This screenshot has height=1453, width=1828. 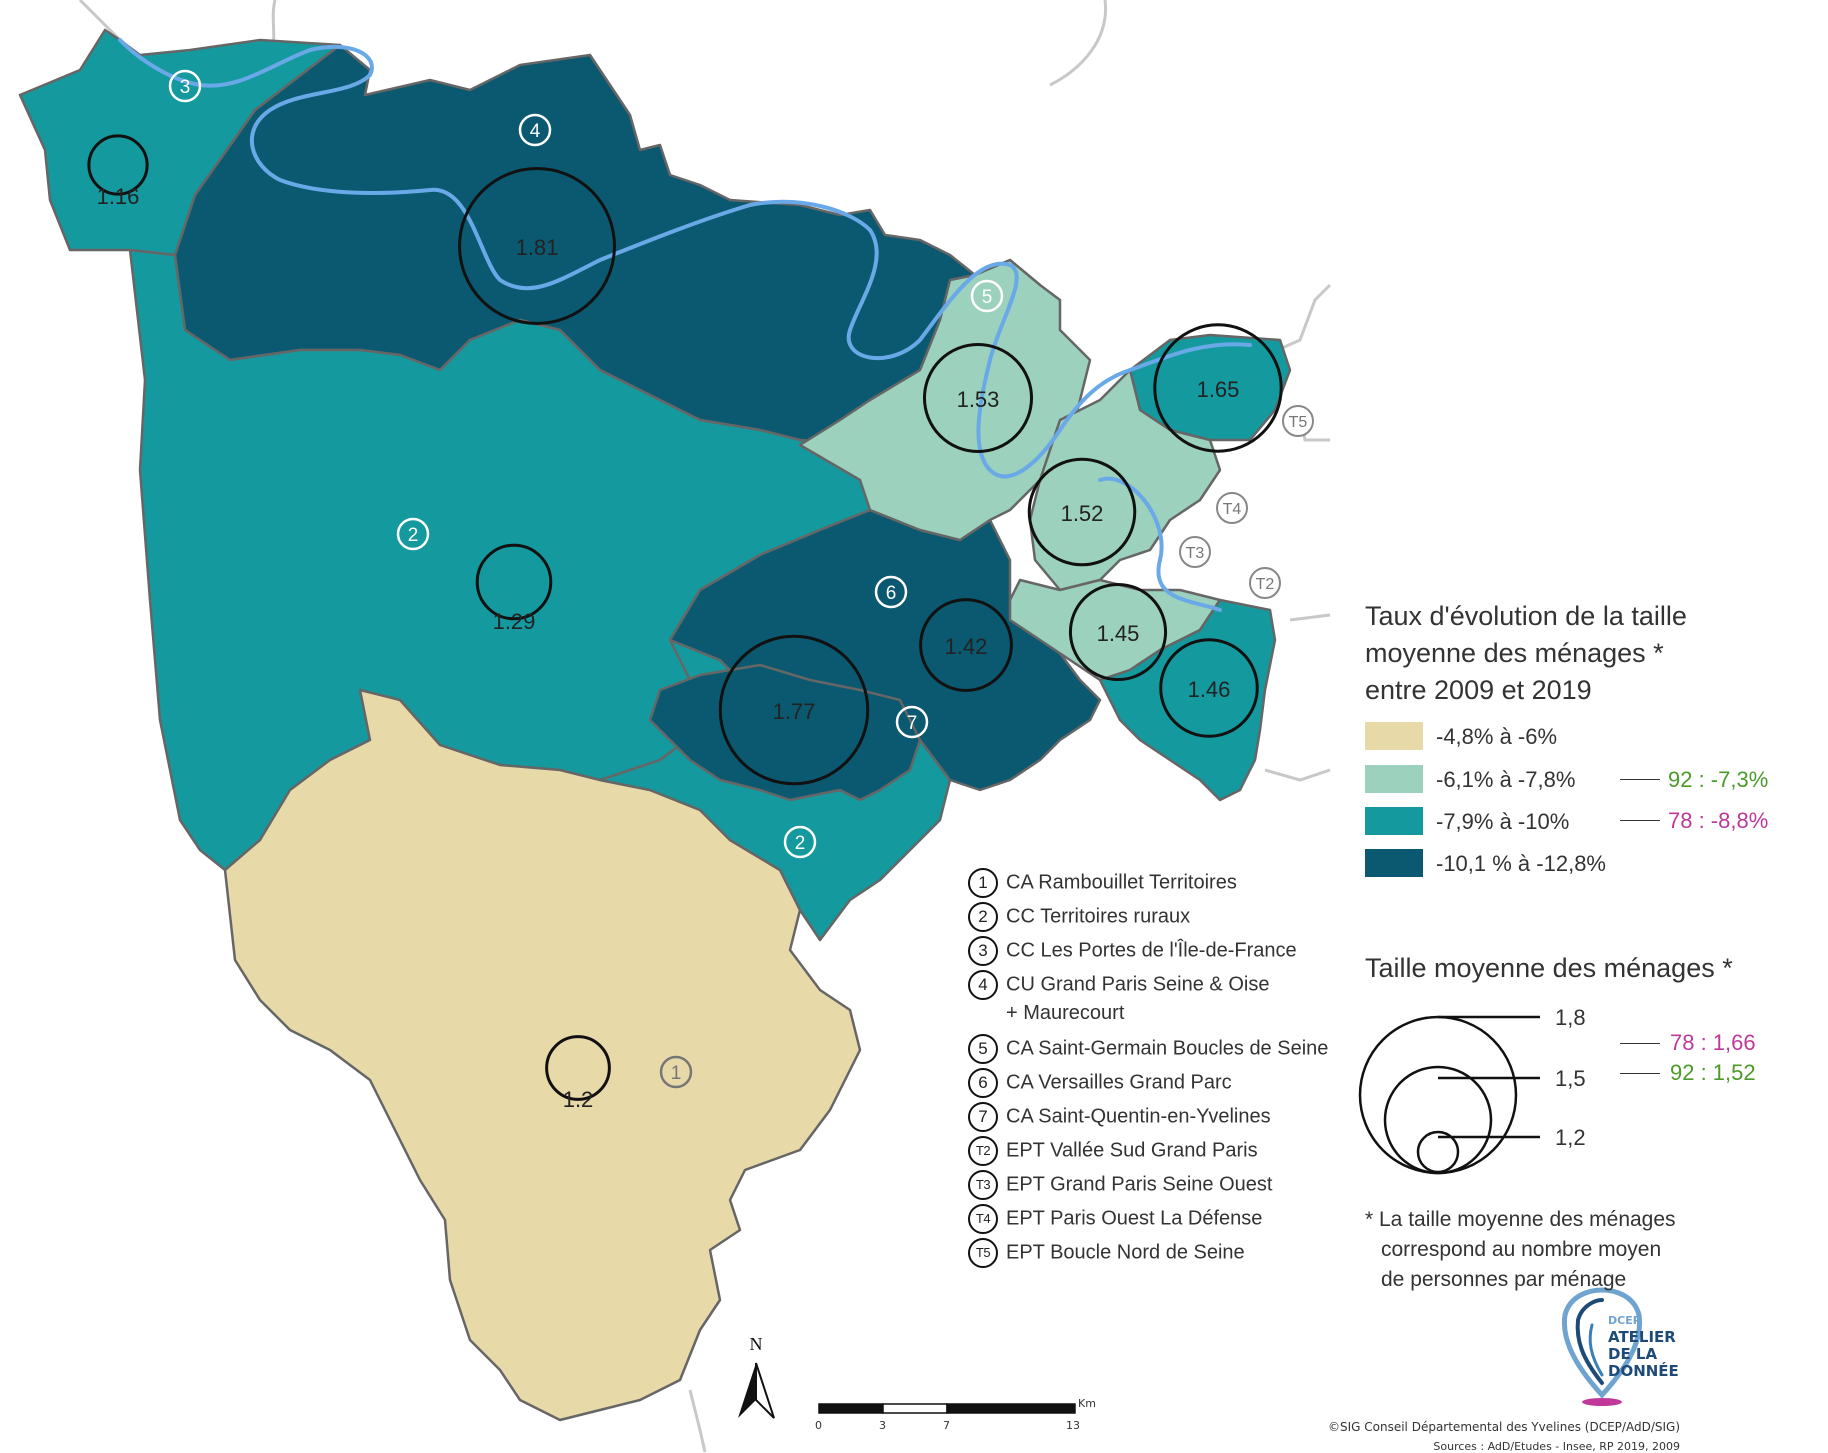 I want to click on ept-badge-T4, so click(x=1232, y=508).